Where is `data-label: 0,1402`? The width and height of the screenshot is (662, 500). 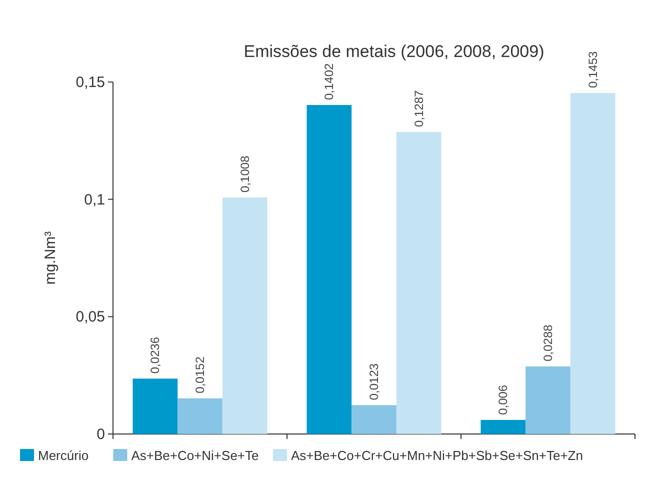 data-label: 0,1402 is located at coordinates (329, 81).